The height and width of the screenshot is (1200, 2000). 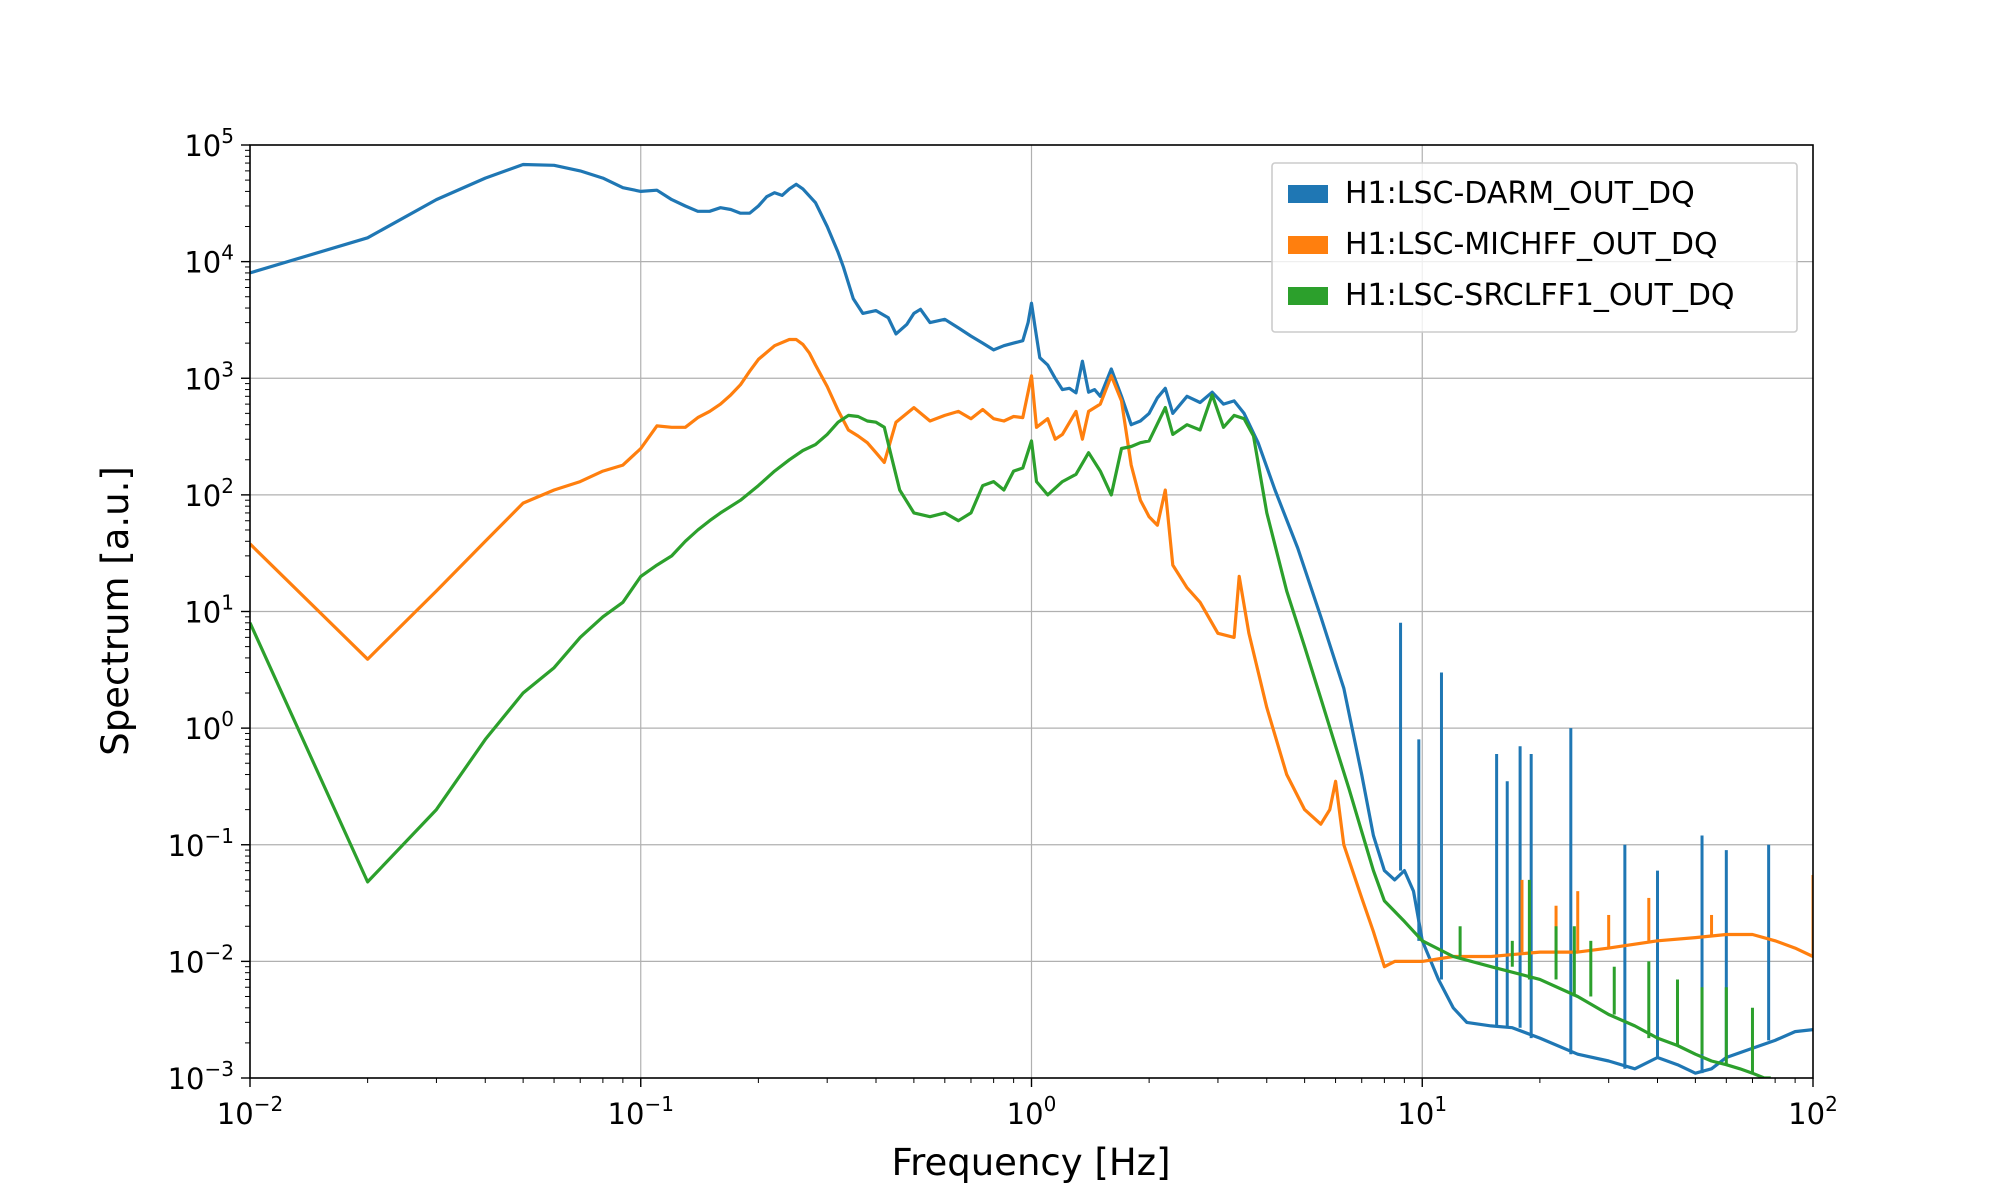 I want to click on legend-label: H1:LSC-MICHFF_OUT_DQ, so click(x=1531, y=244).